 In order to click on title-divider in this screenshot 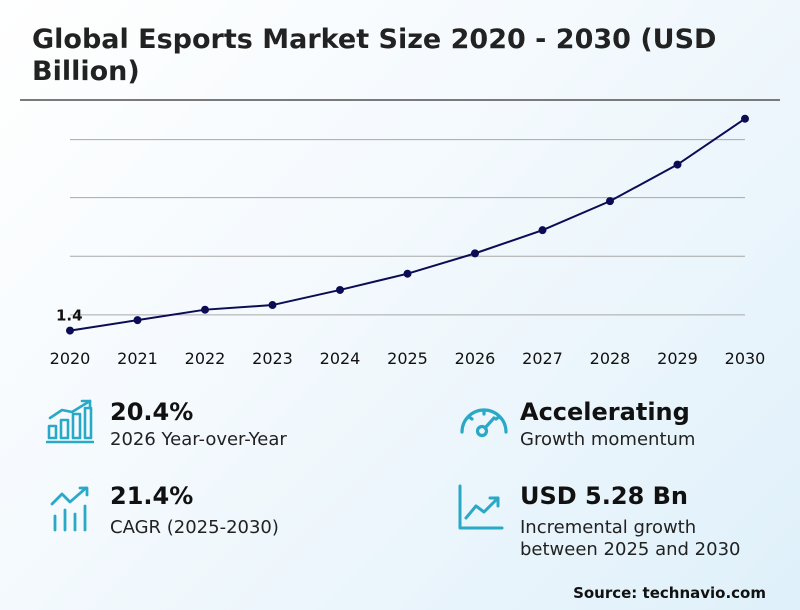, I will do `click(400, 100)`.